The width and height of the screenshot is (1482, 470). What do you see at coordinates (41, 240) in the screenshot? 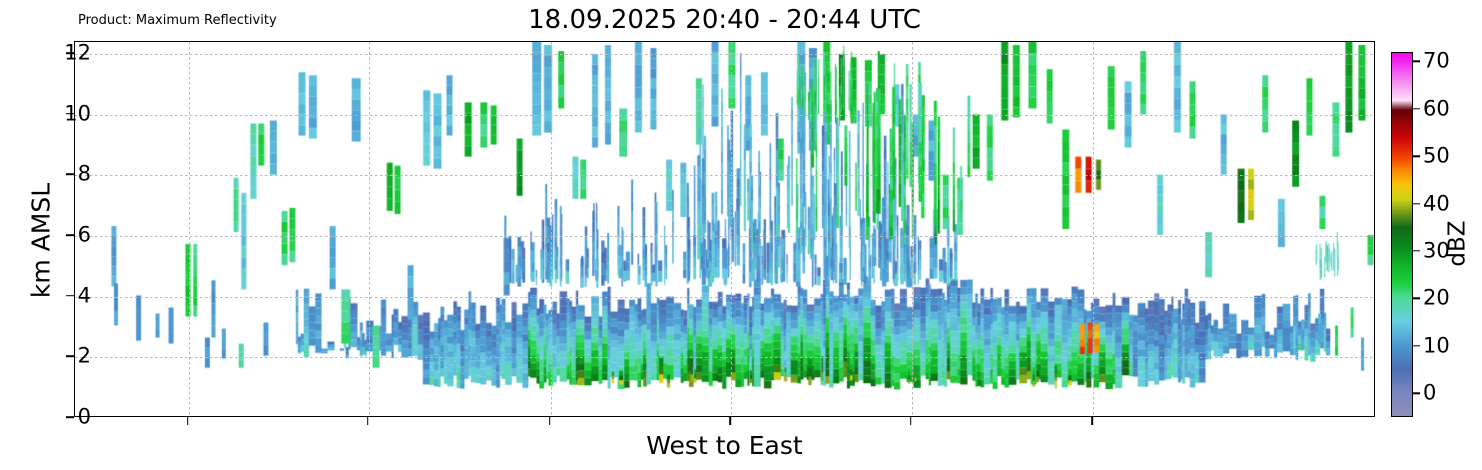
I see `y-axis-label: km AMSL` at bounding box center [41, 240].